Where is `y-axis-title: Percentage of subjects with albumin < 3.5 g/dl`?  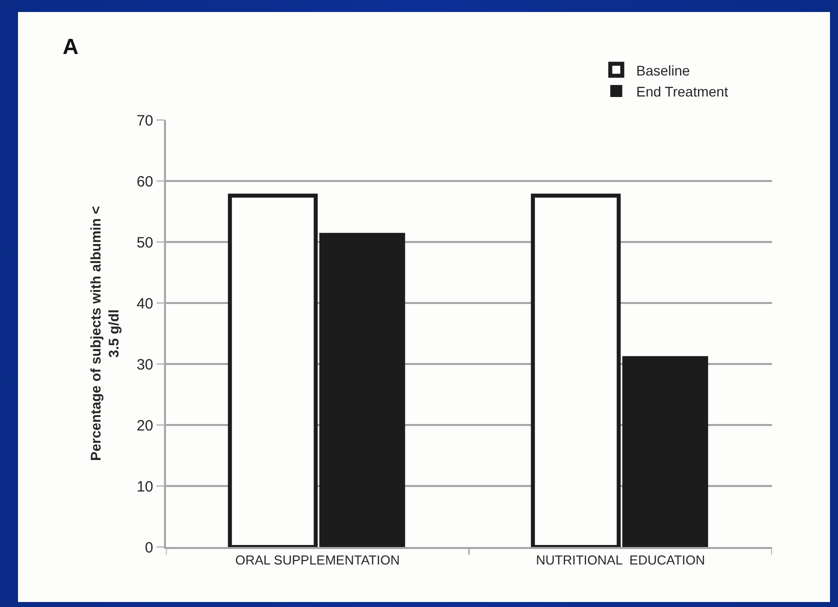
y-axis-title: Percentage of subjects with albumin < 3.5 g/dl is located at coordinates (104, 333).